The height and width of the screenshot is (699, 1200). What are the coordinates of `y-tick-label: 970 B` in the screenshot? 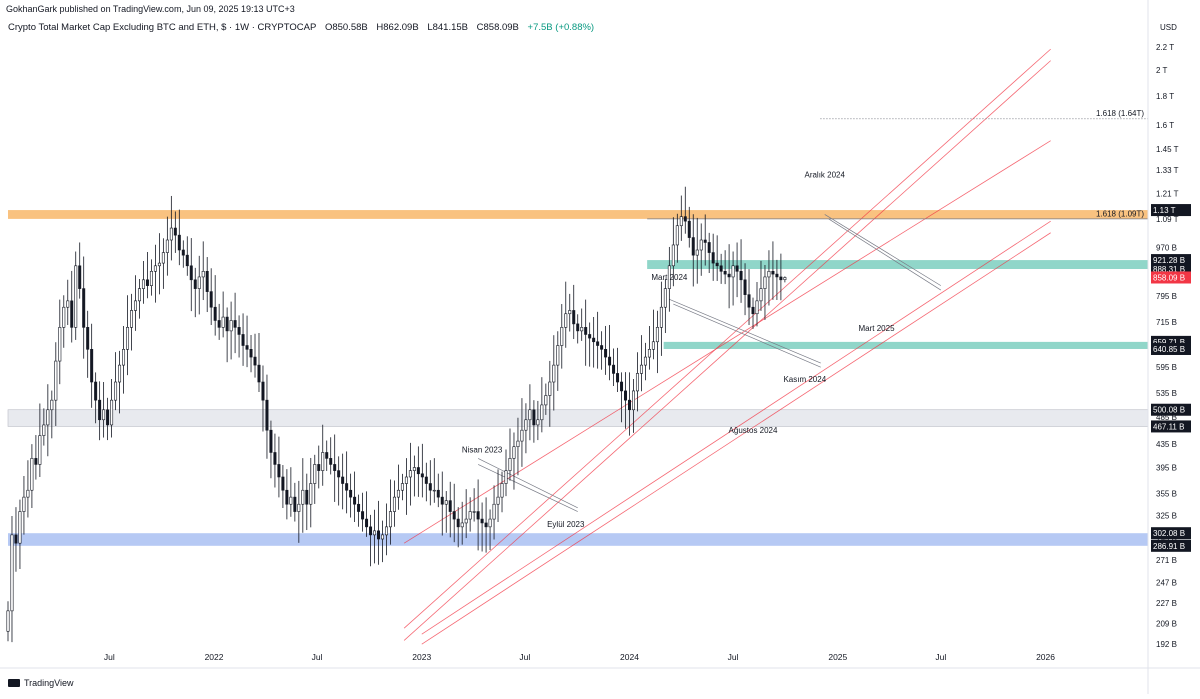 It's located at (1166, 247).